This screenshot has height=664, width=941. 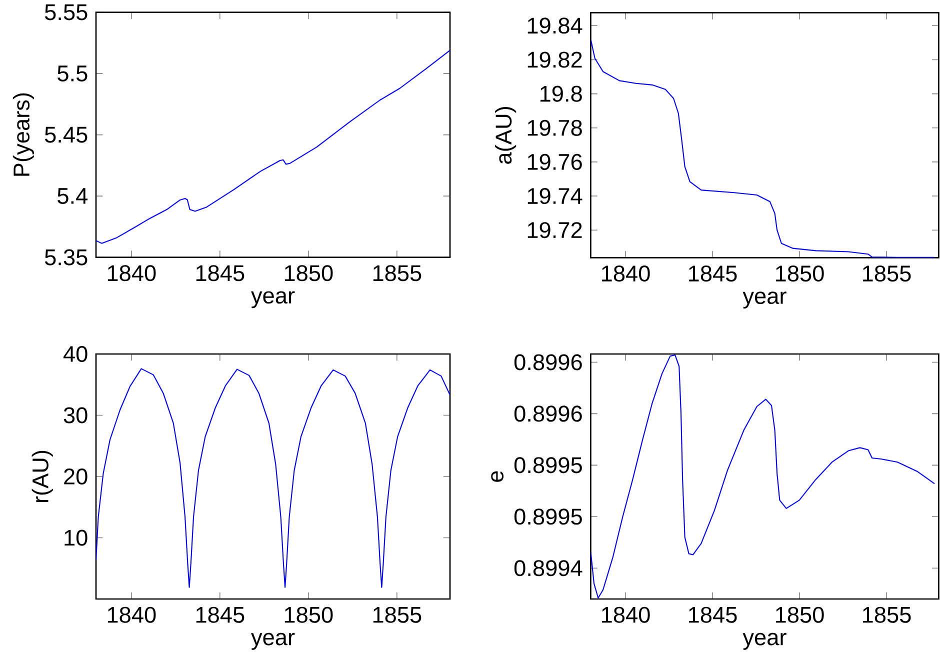 What do you see at coordinates (561, 94) in the screenshot?
I see `y-tick-label: 19.8` at bounding box center [561, 94].